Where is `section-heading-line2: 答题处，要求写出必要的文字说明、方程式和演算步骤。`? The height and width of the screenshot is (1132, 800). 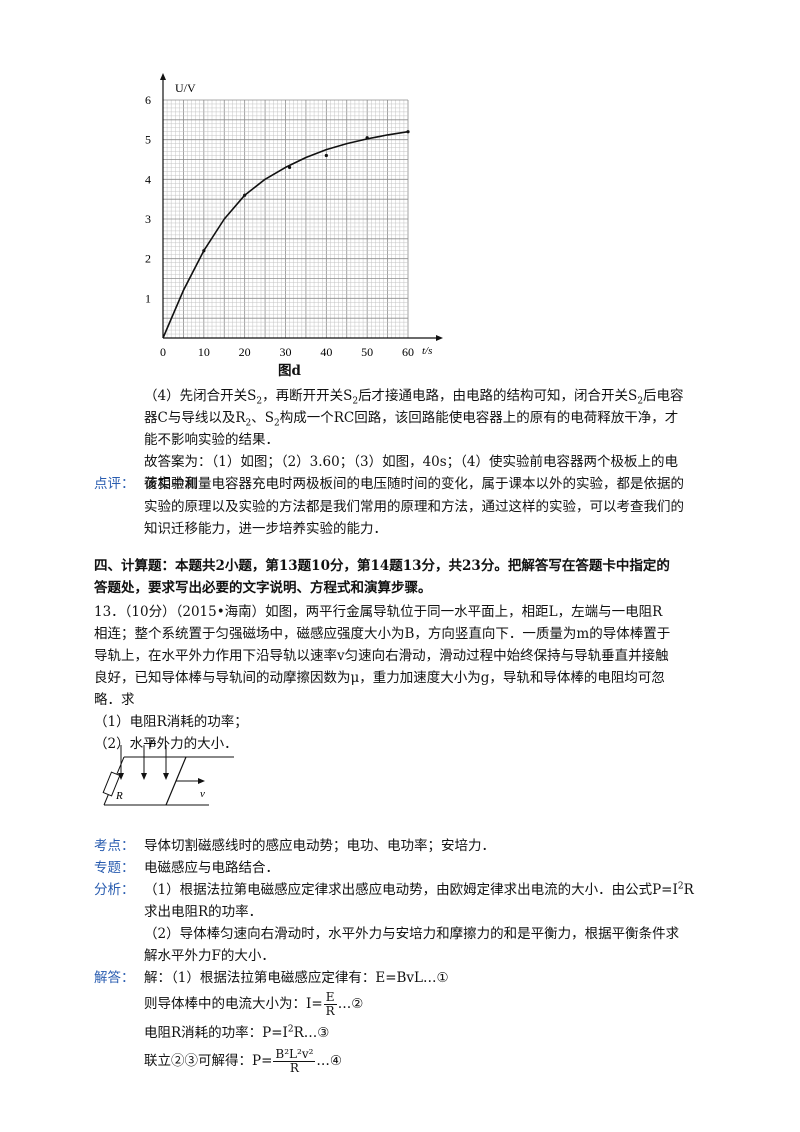
section-heading-line2: 答题处，要求写出必要的文字说明、方程式和演算步骤。 is located at coordinates (263, 588).